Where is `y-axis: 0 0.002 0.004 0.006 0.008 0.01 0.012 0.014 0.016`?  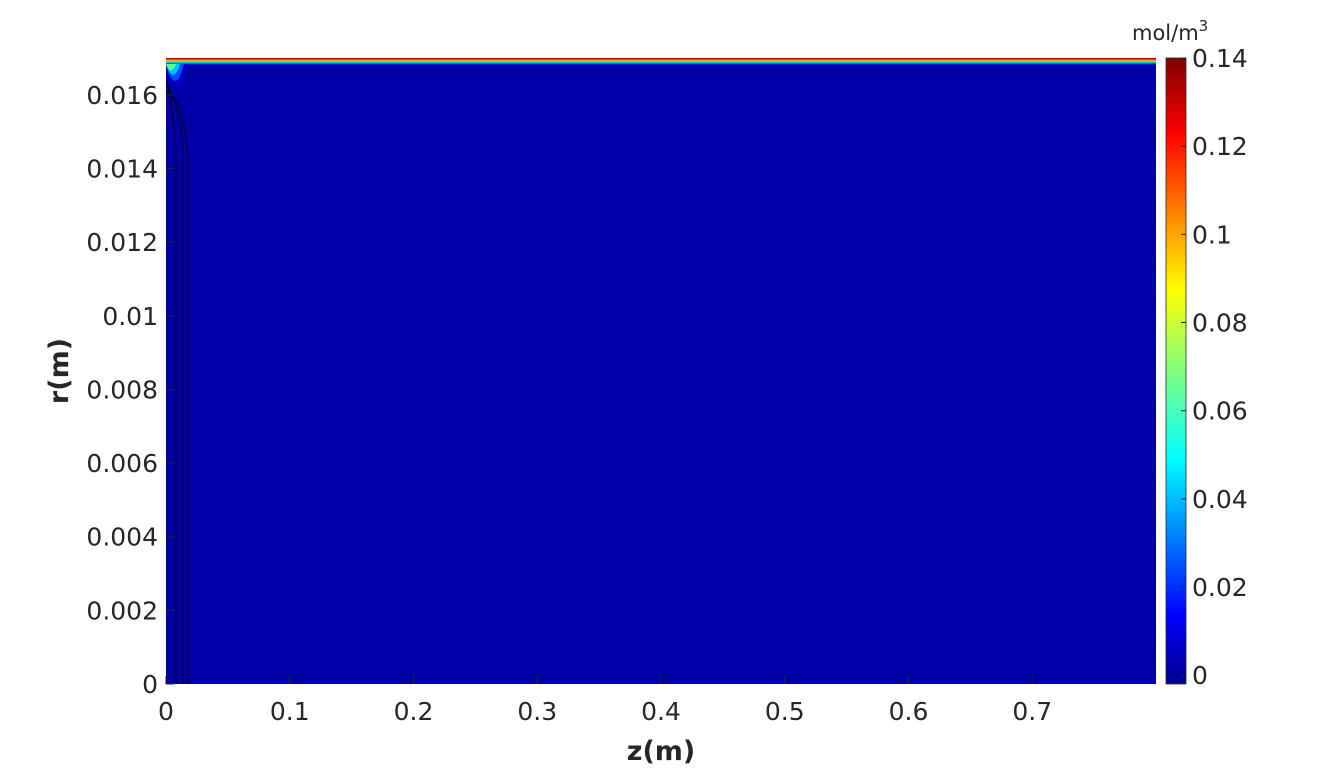
y-axis: 0 0.002 0.004 0.006 0.008 0.01 0.012 0.014 0.016 is located at coordinates (130, 390).